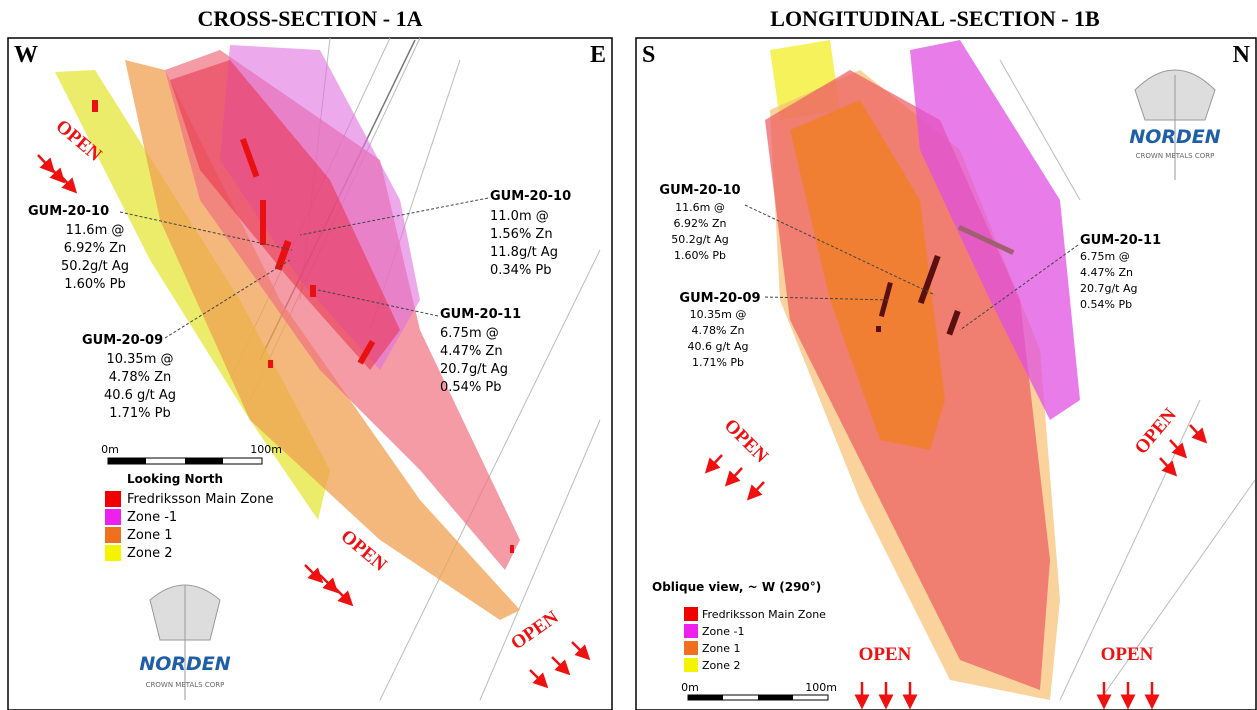 The height and width of the screenshot is (710, 1257). What do you see at coordinates (175, 479) in the screenshot?
I see `view-label: Looking North` at bounding box center [175, 479].